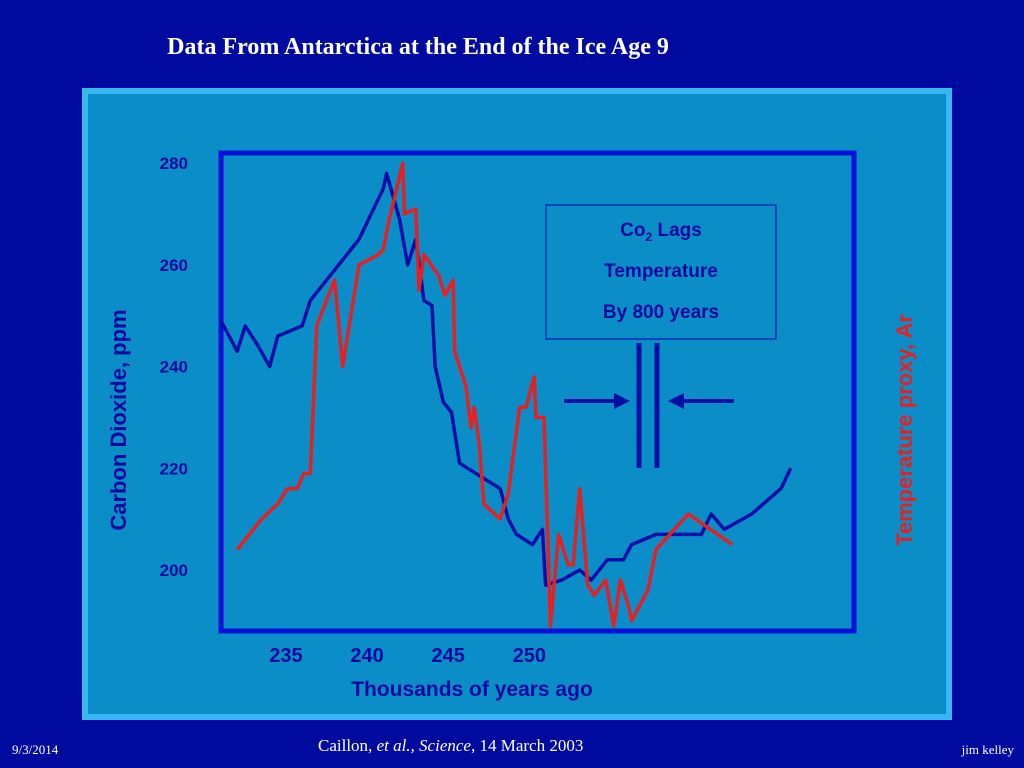  What do you see at coordinates (649, 405) in the screenshot?
I see `lag-indicator` at bounding box center [649, 405].